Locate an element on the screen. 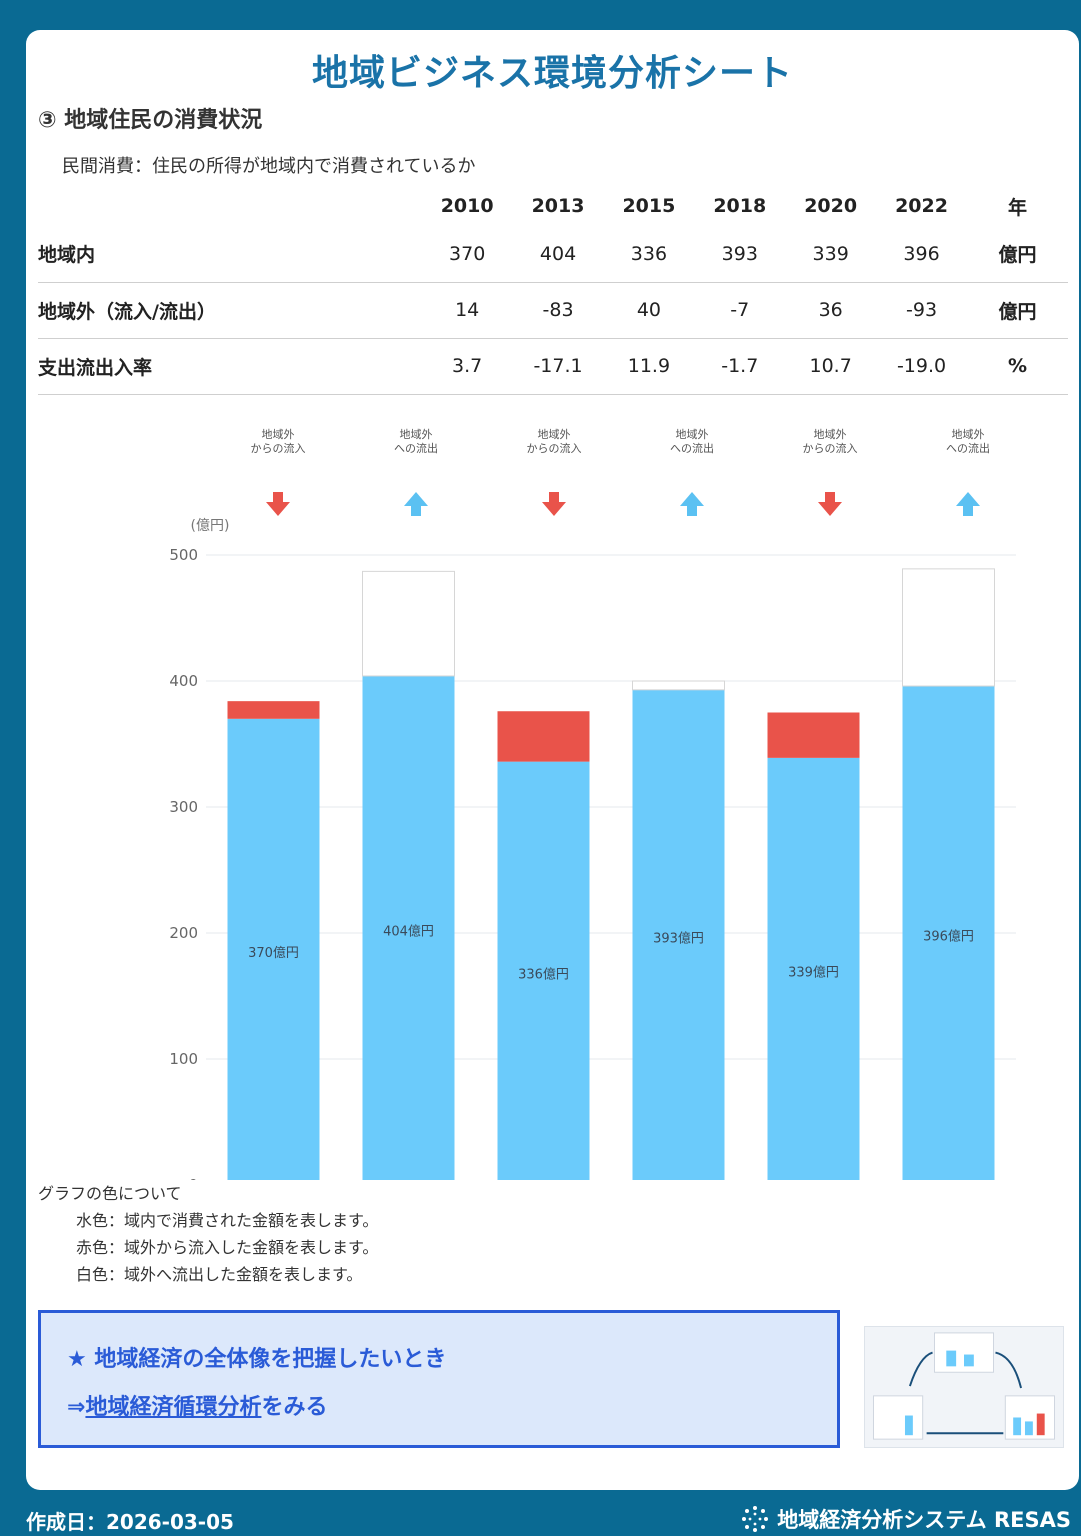  subheading: 民間消費：住民の所得が地域内で消費されているか is located at coordinates (269, 166).